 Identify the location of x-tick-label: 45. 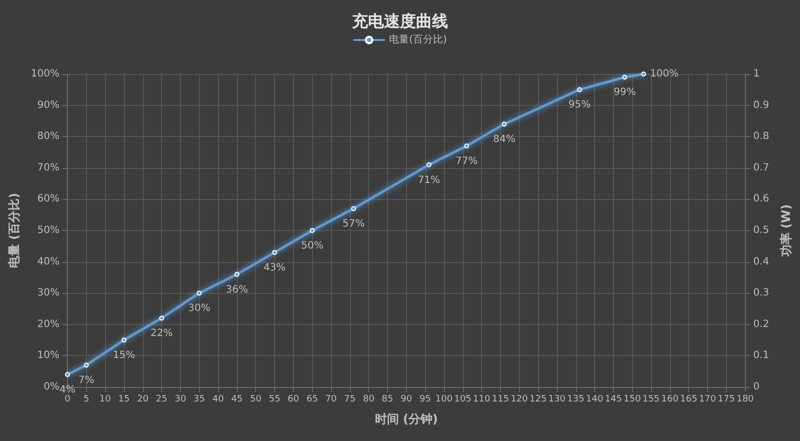
(237, 399).